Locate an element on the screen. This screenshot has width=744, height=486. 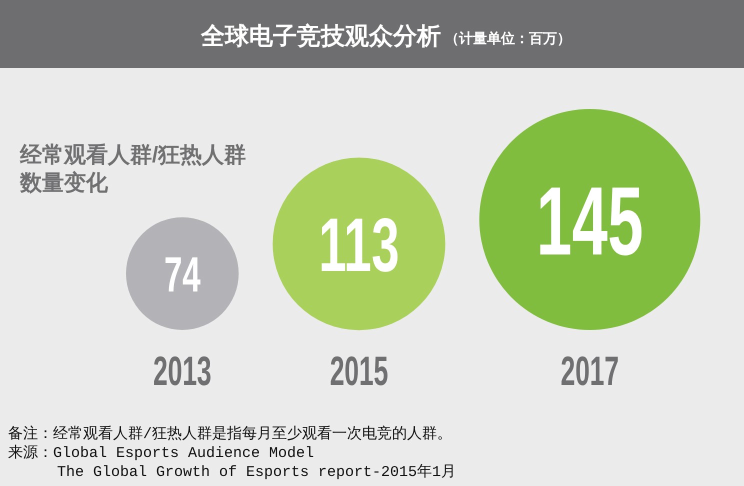
source-note: 来源：Global Esports Audience Model The Global Growth of Esports report-2015年1月 is located at coordinates (232, 462).